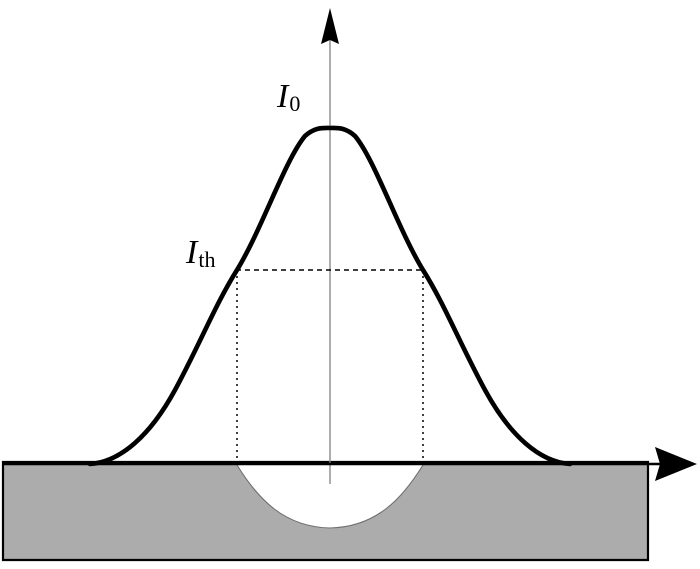 The width and height of the screenshot is (700, 569). I want to click on peak-intensity-symbol: I, so click(283, 96).